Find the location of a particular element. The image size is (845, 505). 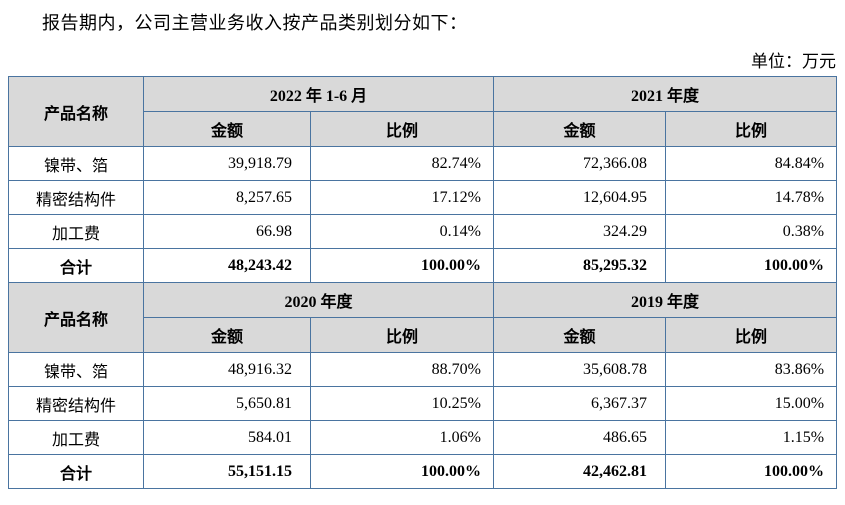

table-row-processing-fee-2: 加工费 584.01 1.06% 486.65 1.15% is located at coordinates (423, 437).